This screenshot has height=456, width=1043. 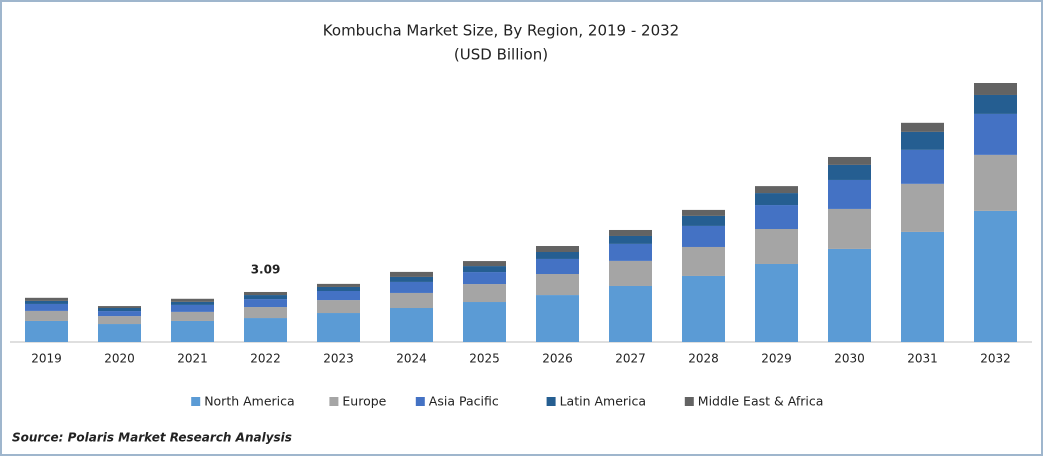 I want to click on legend-label: North America, so click(x=249, y=401).